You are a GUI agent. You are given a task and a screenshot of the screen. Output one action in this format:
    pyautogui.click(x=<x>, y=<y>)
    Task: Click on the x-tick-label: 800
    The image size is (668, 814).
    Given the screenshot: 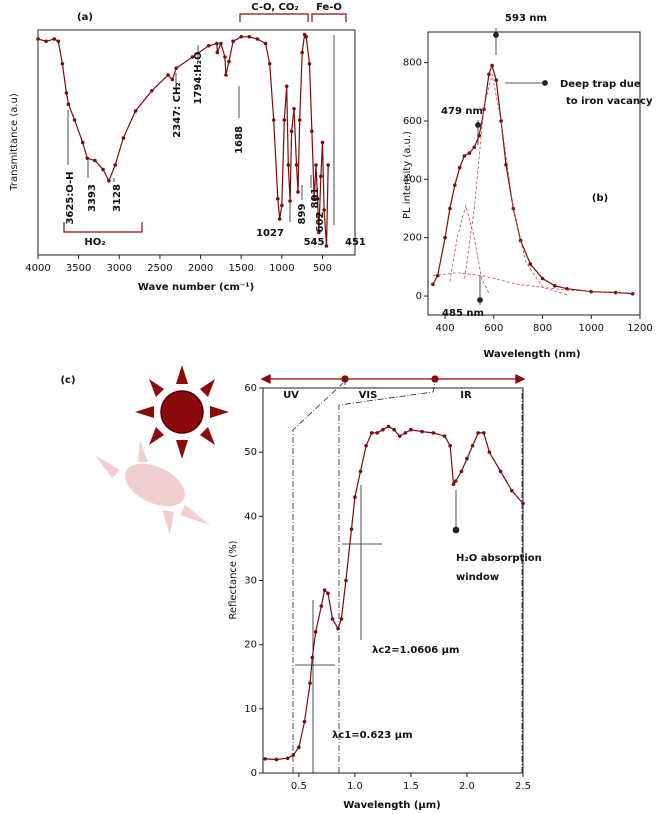 What is the action you would take?
    pyautogui.click(x=542, y=328)
    